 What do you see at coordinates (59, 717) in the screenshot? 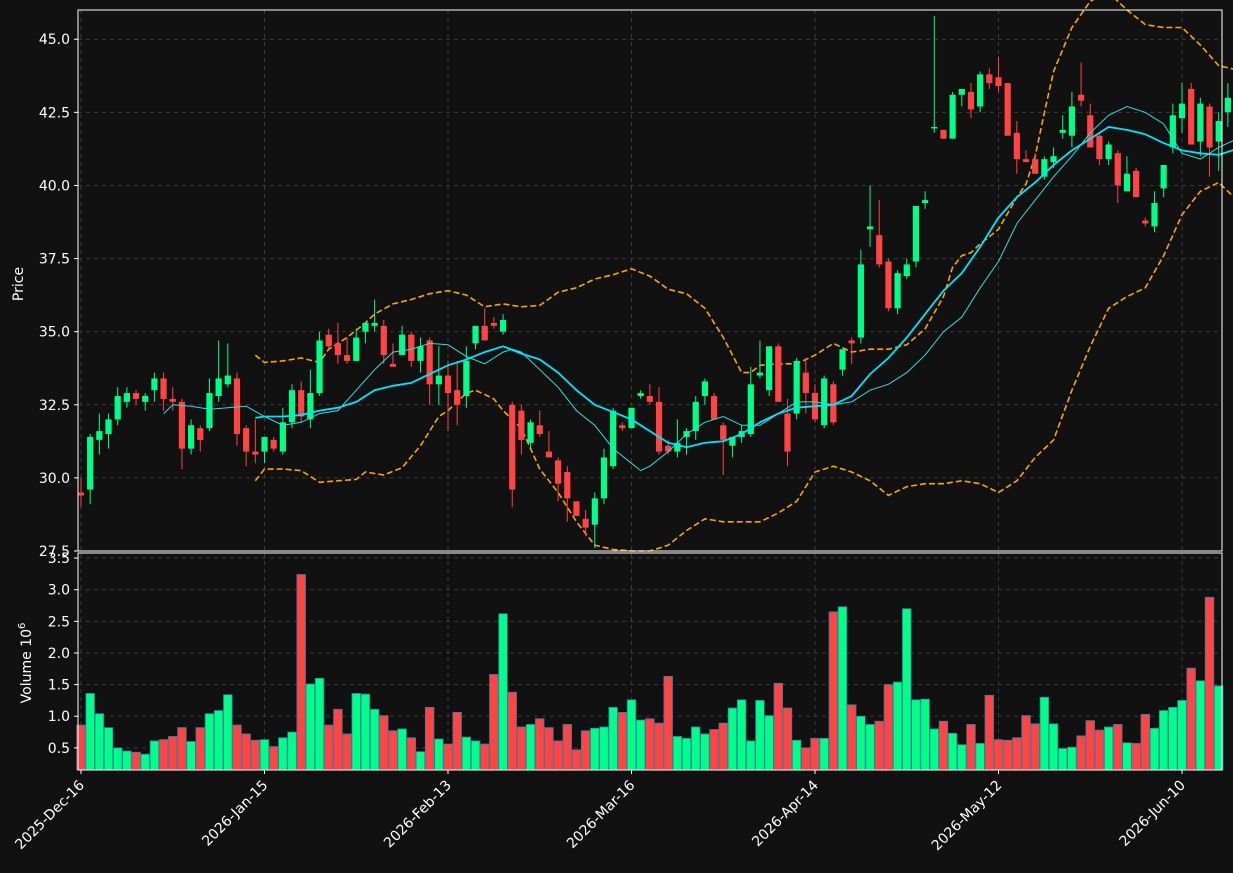
I see `volume-y-tick-label: 1.0` at bounding box center [59, 717].